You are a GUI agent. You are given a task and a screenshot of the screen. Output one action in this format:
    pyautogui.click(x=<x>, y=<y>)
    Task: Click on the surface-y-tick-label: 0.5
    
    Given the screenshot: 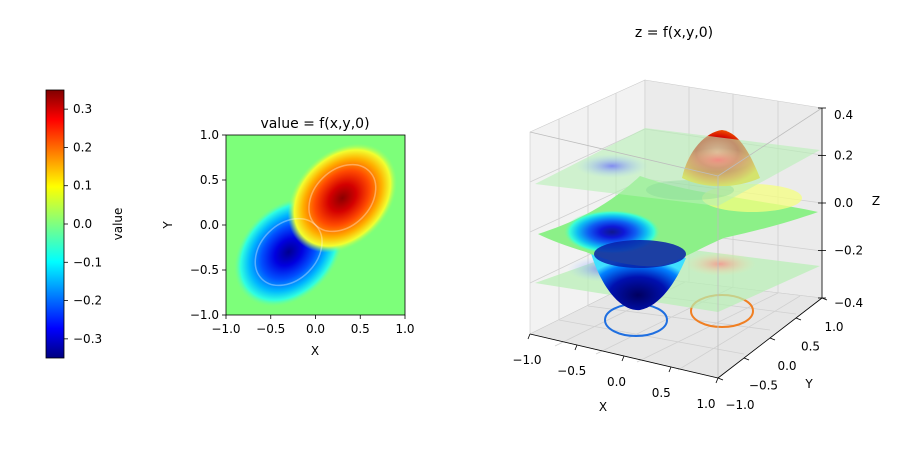 What is the action you would take?
    pyautogui.click(x=810, y=347)
    